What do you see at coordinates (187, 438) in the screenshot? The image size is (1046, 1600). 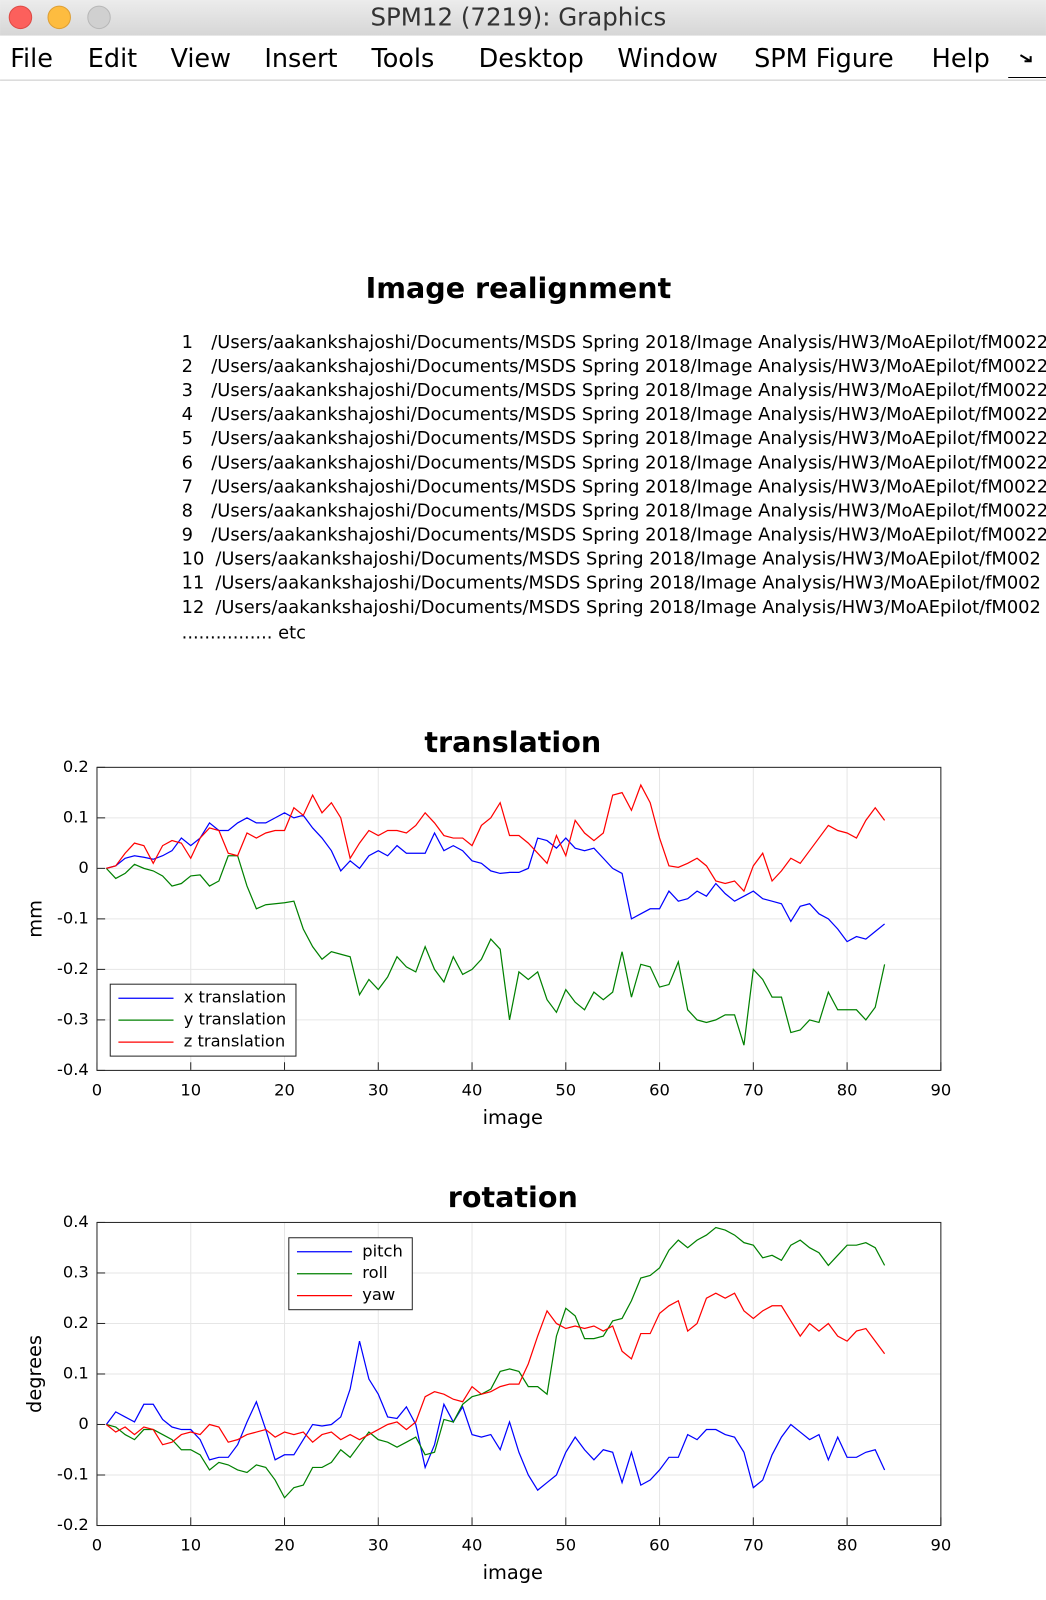 I see `file-index: 5` at bounding box center [187, 438].